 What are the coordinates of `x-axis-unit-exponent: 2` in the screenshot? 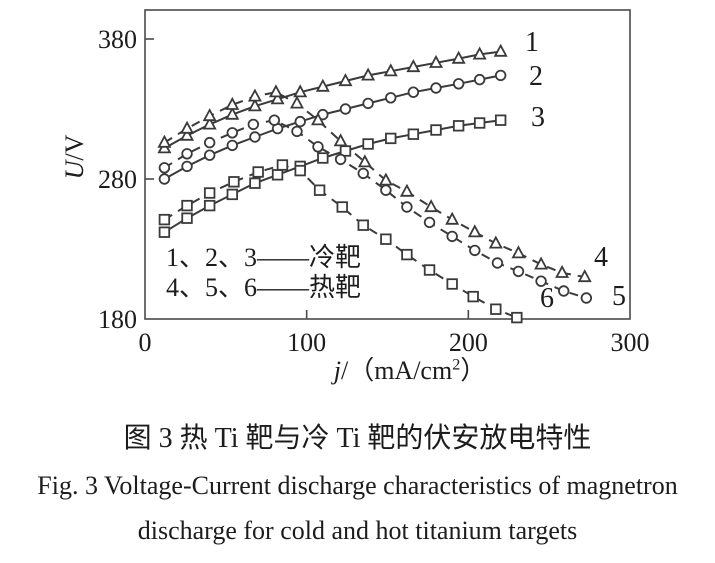 It's located at (456, 365).